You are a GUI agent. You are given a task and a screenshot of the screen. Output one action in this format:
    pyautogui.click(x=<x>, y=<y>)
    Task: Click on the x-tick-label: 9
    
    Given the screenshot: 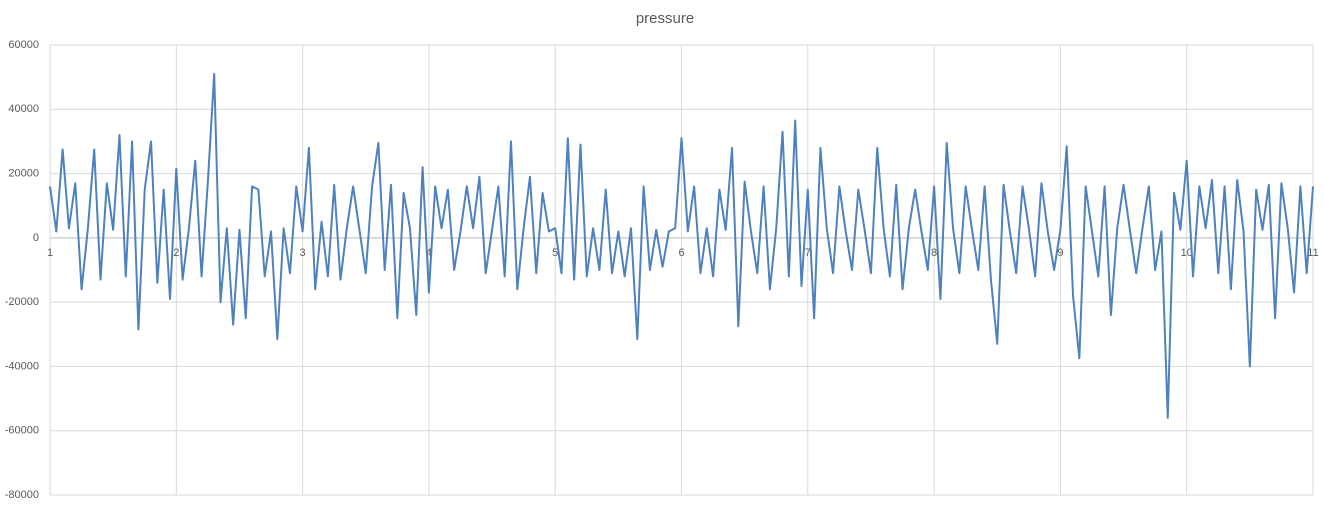 What is the action you would take?
    pyautogui.click(x=1060, y=253)
    